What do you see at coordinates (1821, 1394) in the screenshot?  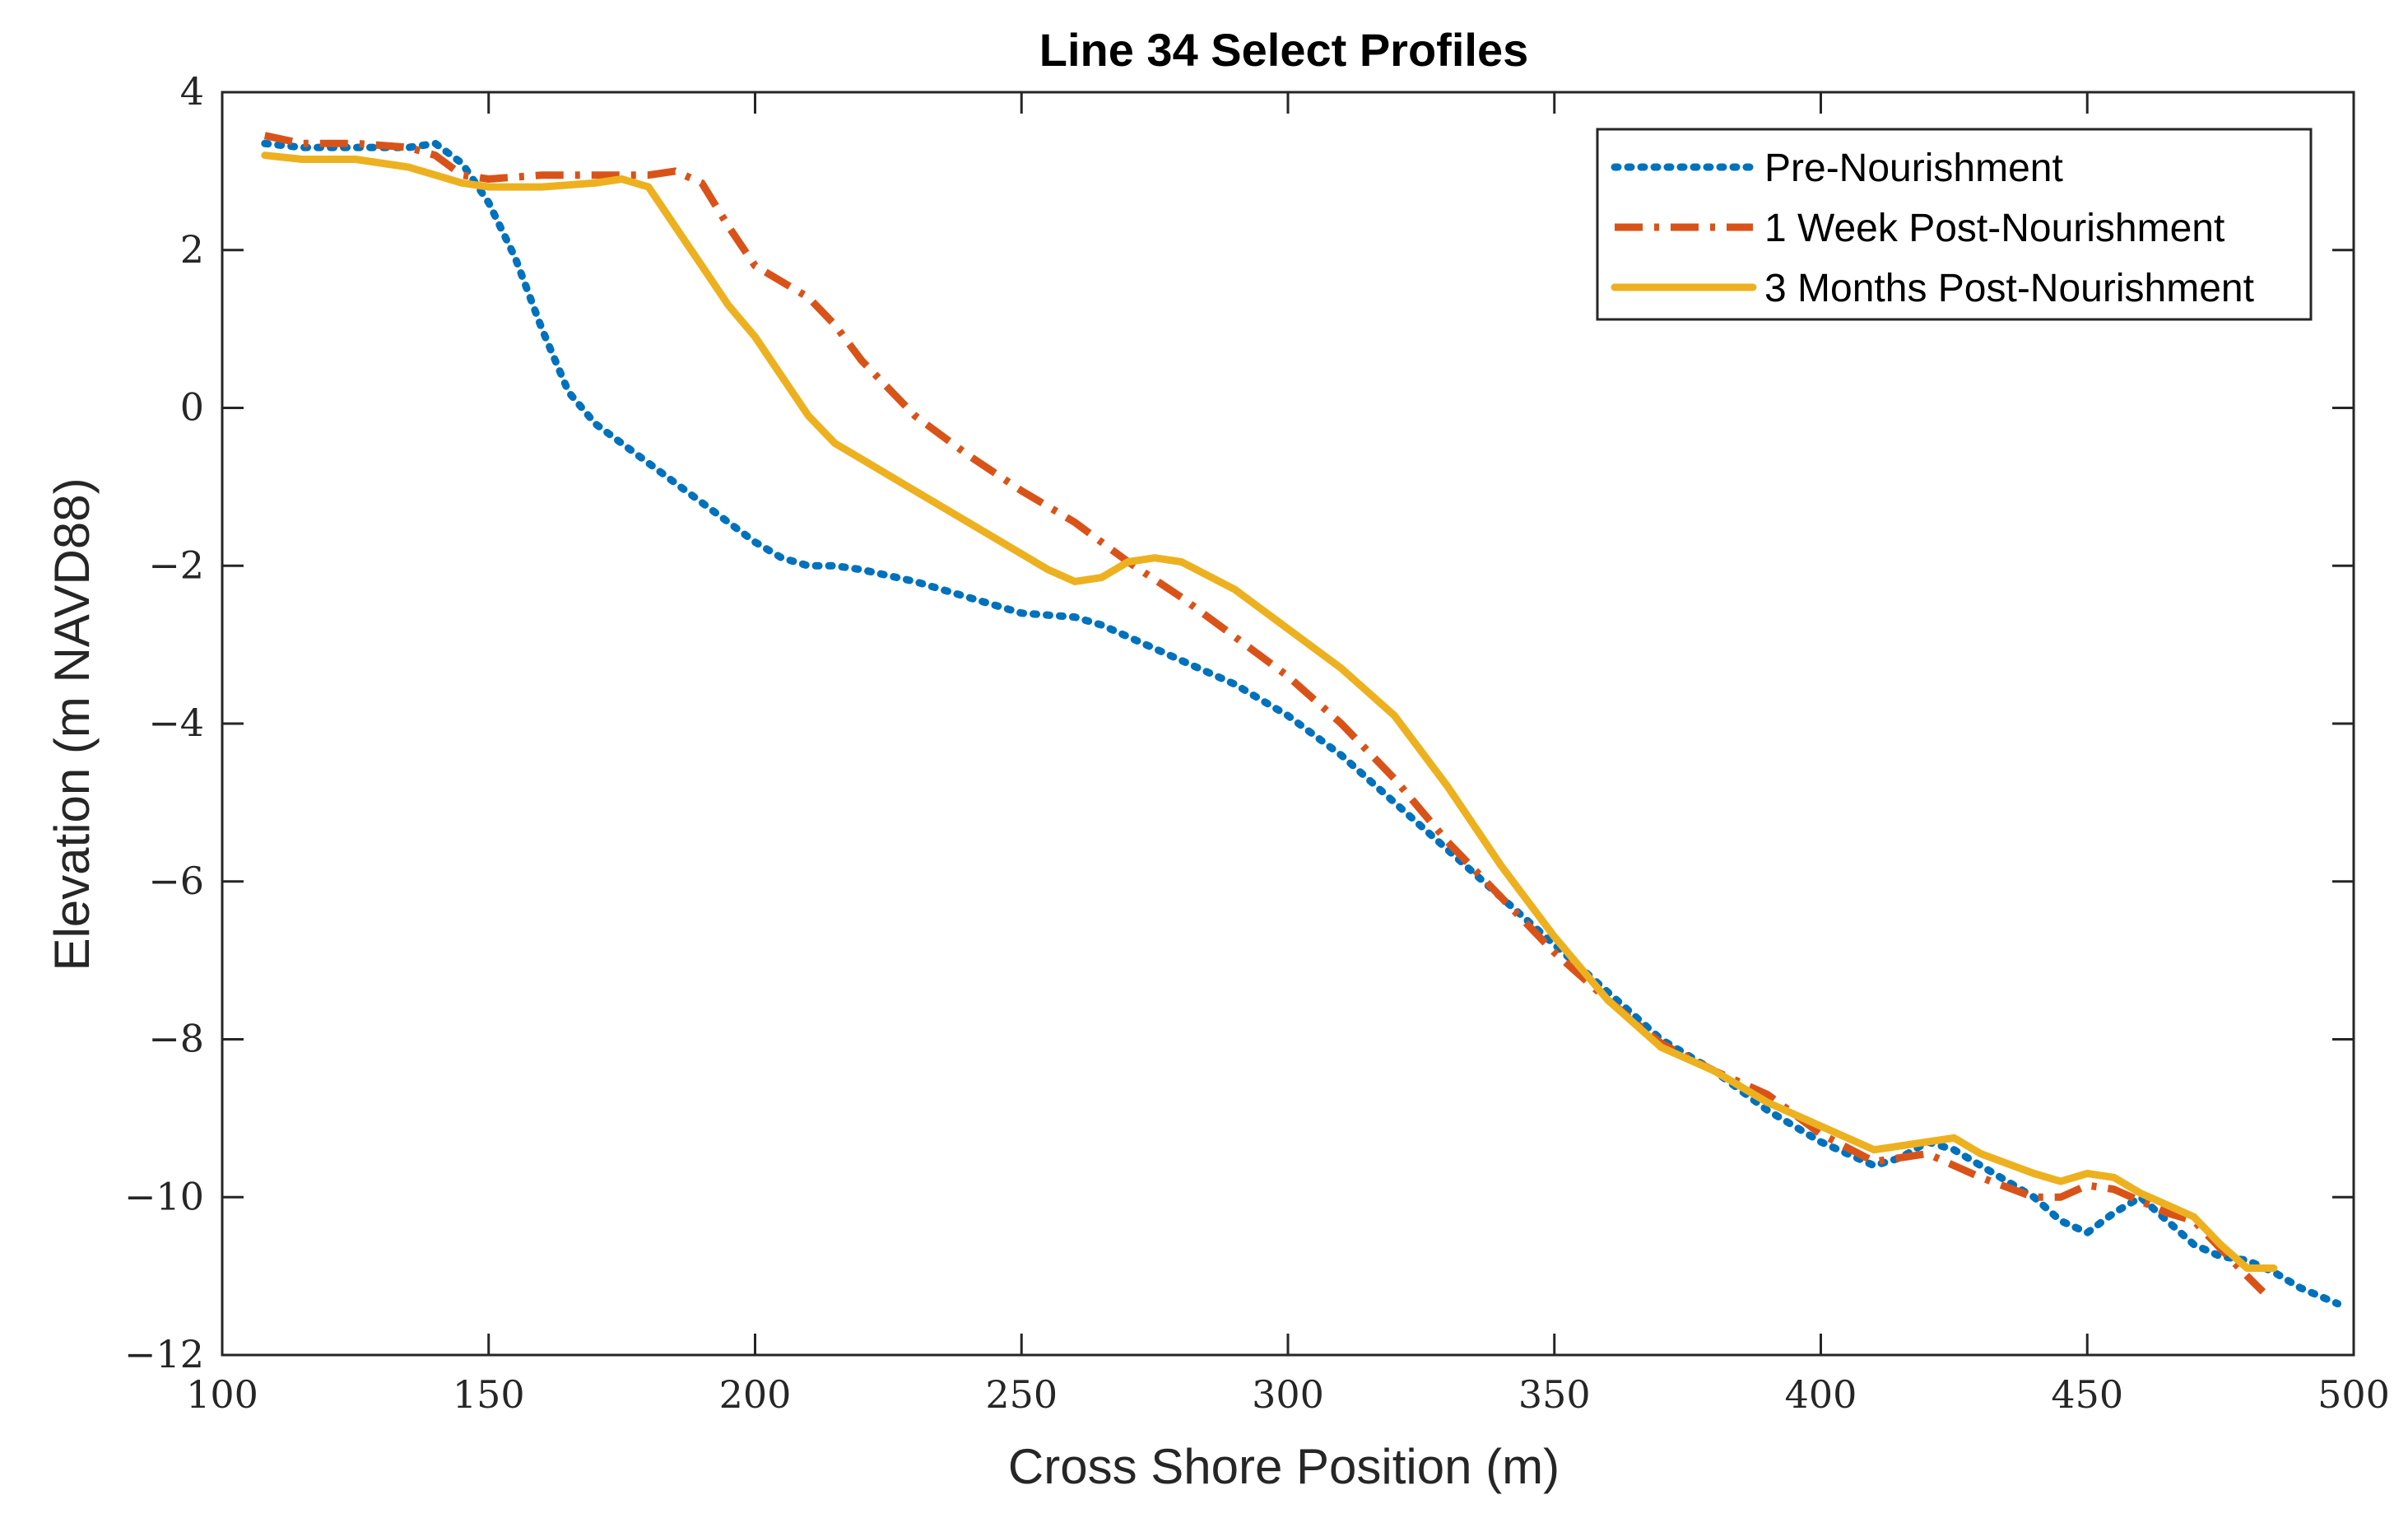 I see `x-tick-label: 400` at bounding box center [1821, 1394].